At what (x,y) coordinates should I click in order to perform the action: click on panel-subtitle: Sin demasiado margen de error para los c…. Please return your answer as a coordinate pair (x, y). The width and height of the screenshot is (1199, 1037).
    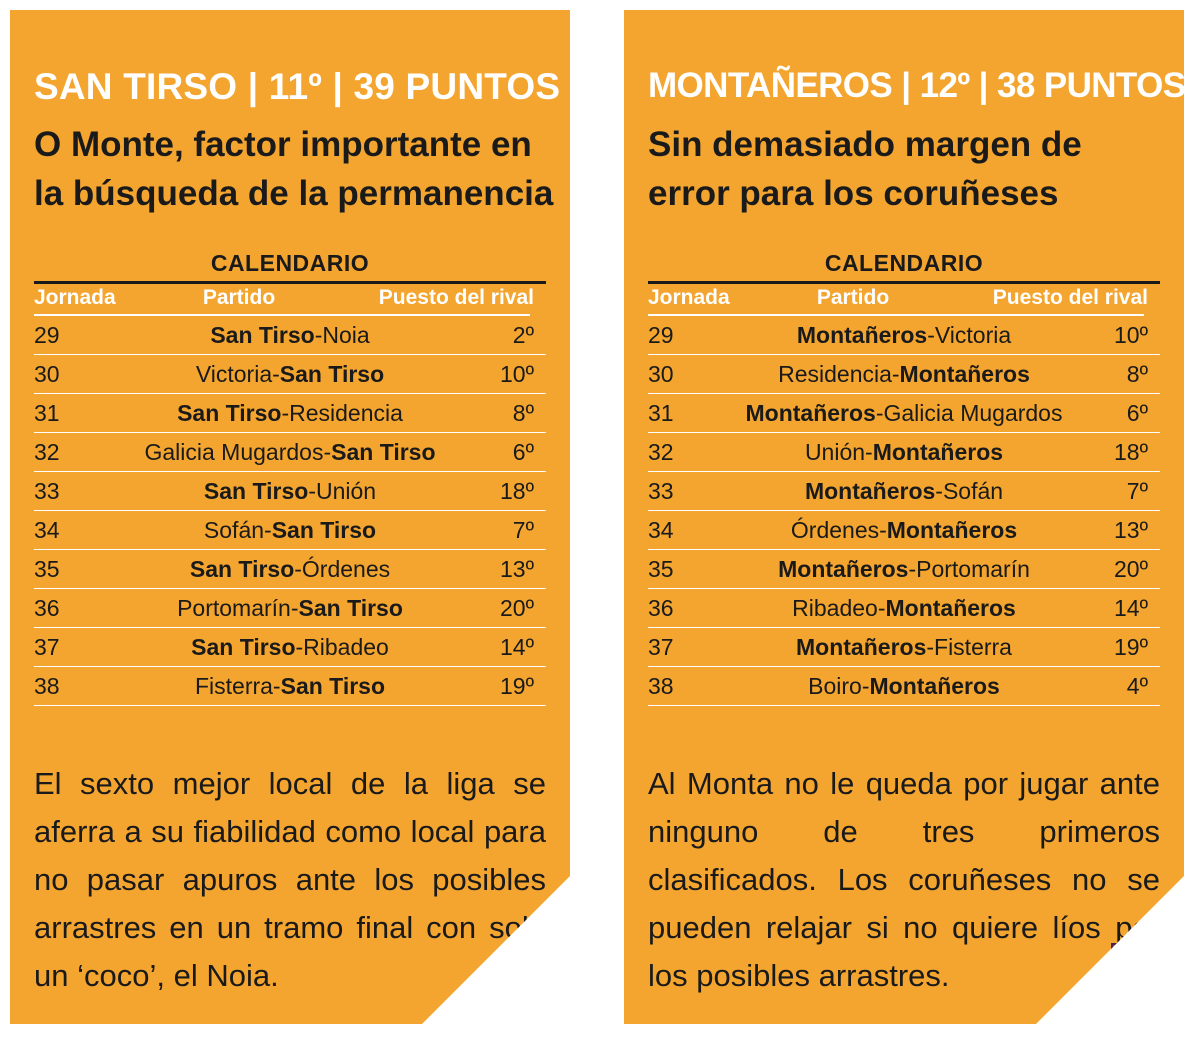
    Looking at the image, I should click on (865, 169).